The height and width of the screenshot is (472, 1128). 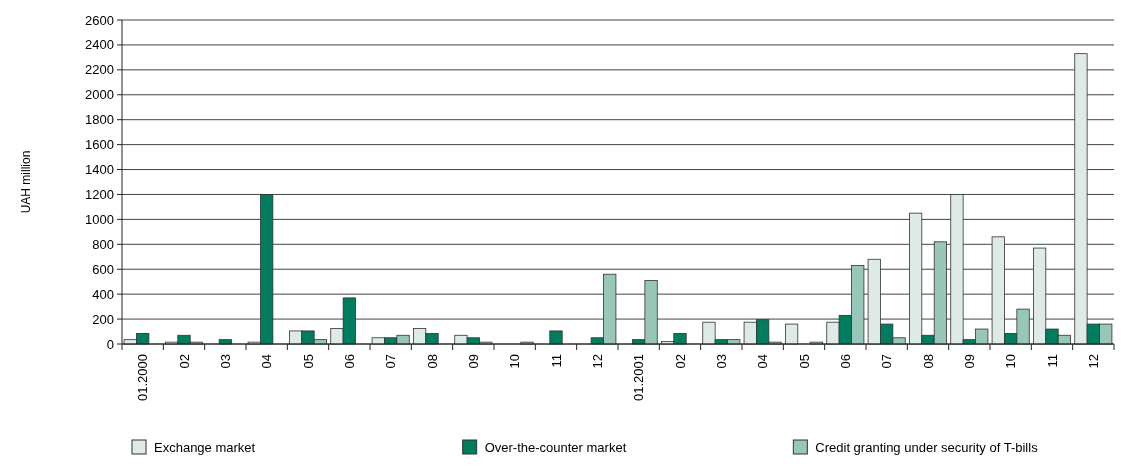 I want to click on y-tick-label: 1600, so click(x=99, y=145).